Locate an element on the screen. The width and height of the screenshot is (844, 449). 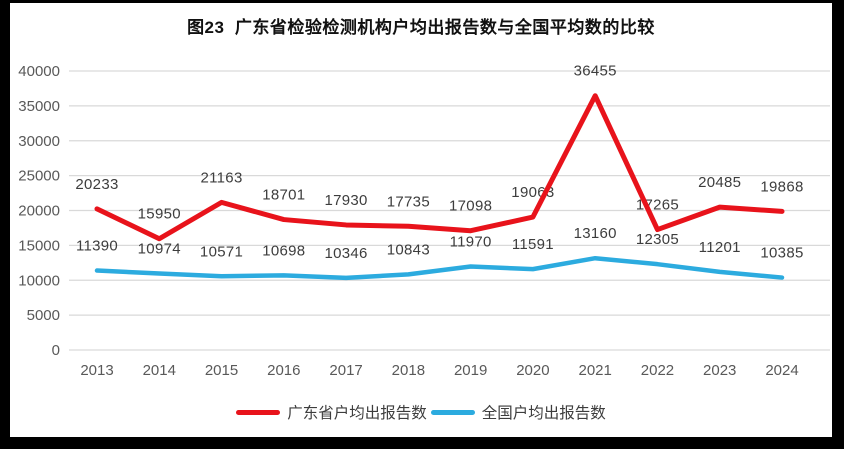
series-line-national is located at coordinates (439, 268).